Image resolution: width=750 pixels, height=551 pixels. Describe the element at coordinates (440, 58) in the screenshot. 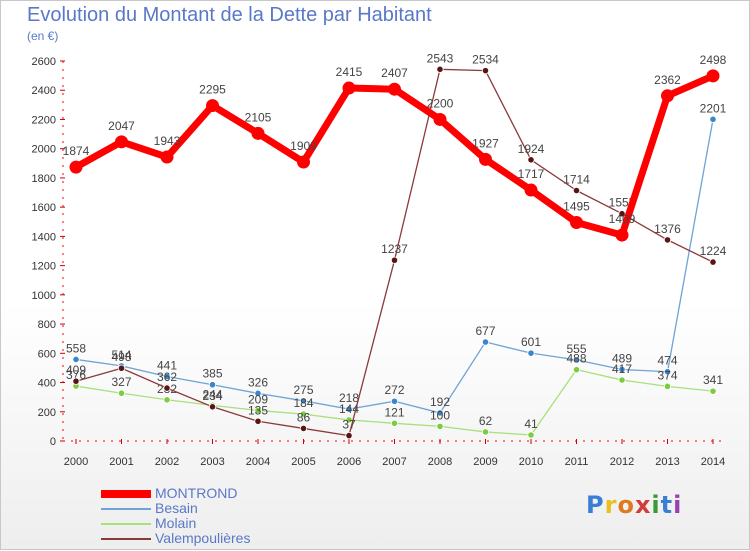

I see `data-label-valempoulières: 2543` at that location.